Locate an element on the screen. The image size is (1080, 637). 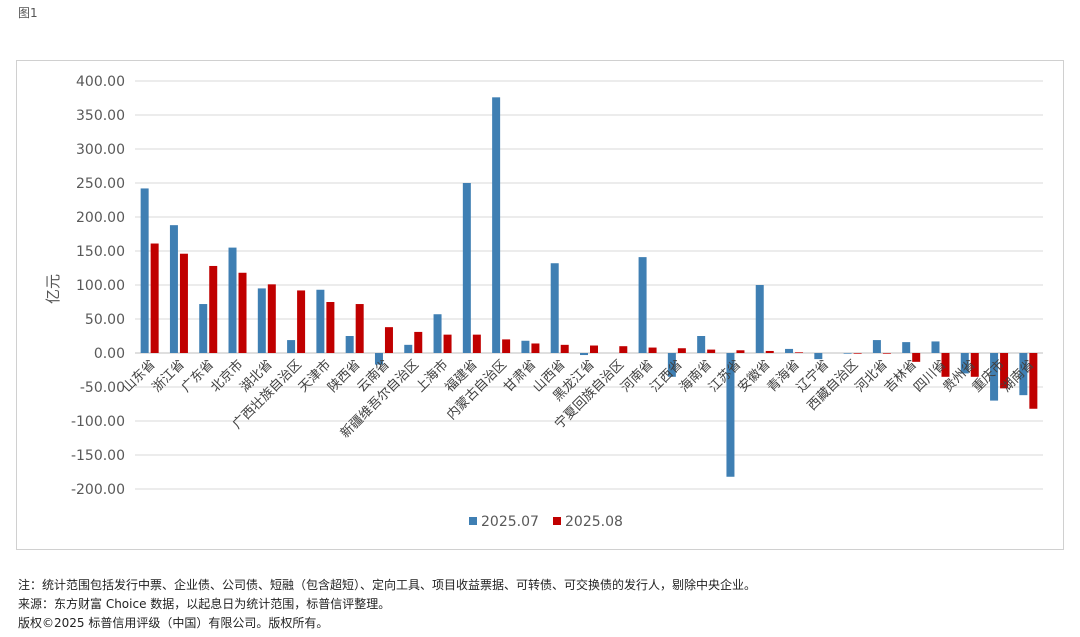
legend-label: 2025.08 is located at coordinates (594, 522).